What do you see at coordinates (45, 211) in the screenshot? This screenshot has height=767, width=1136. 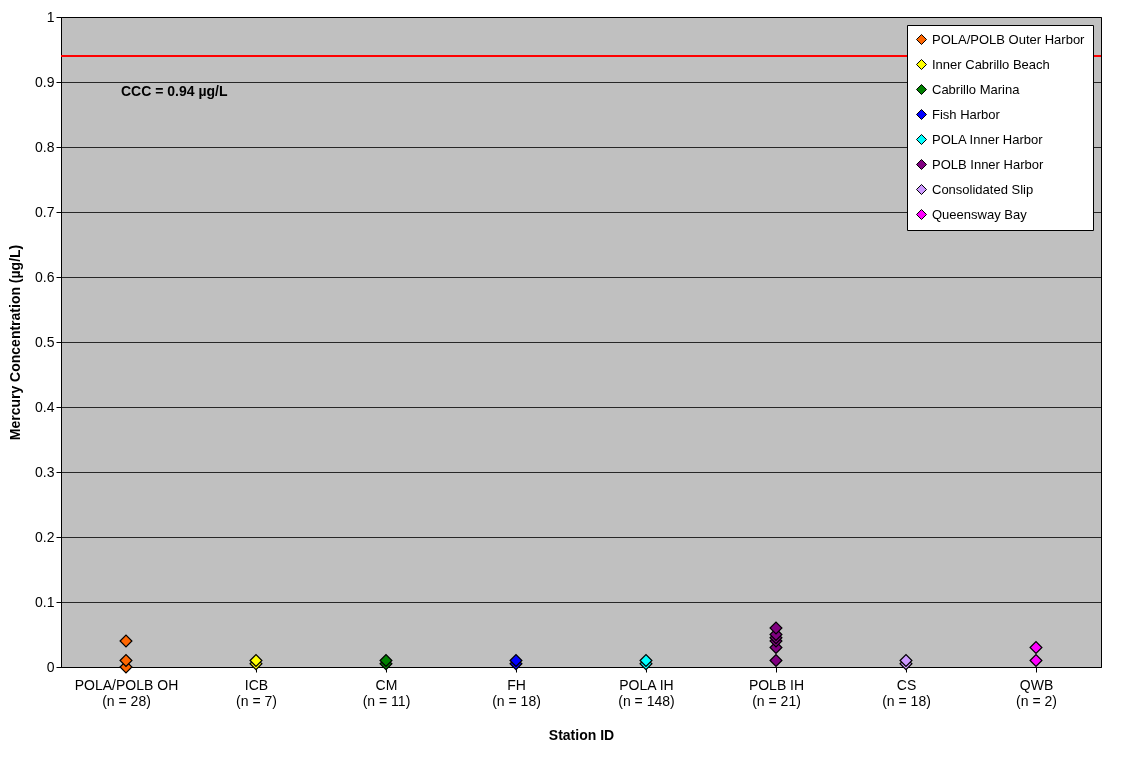 I see `y-tick-label: 0.7` at bounding box center [45, 211].